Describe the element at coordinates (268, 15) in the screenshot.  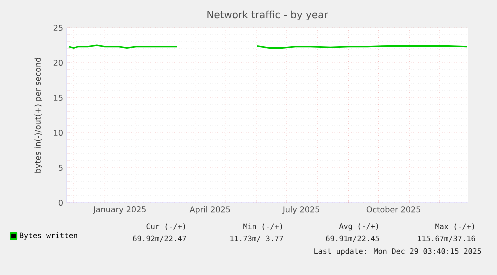
I see `chart-title: Network traffic - by year` at that location.